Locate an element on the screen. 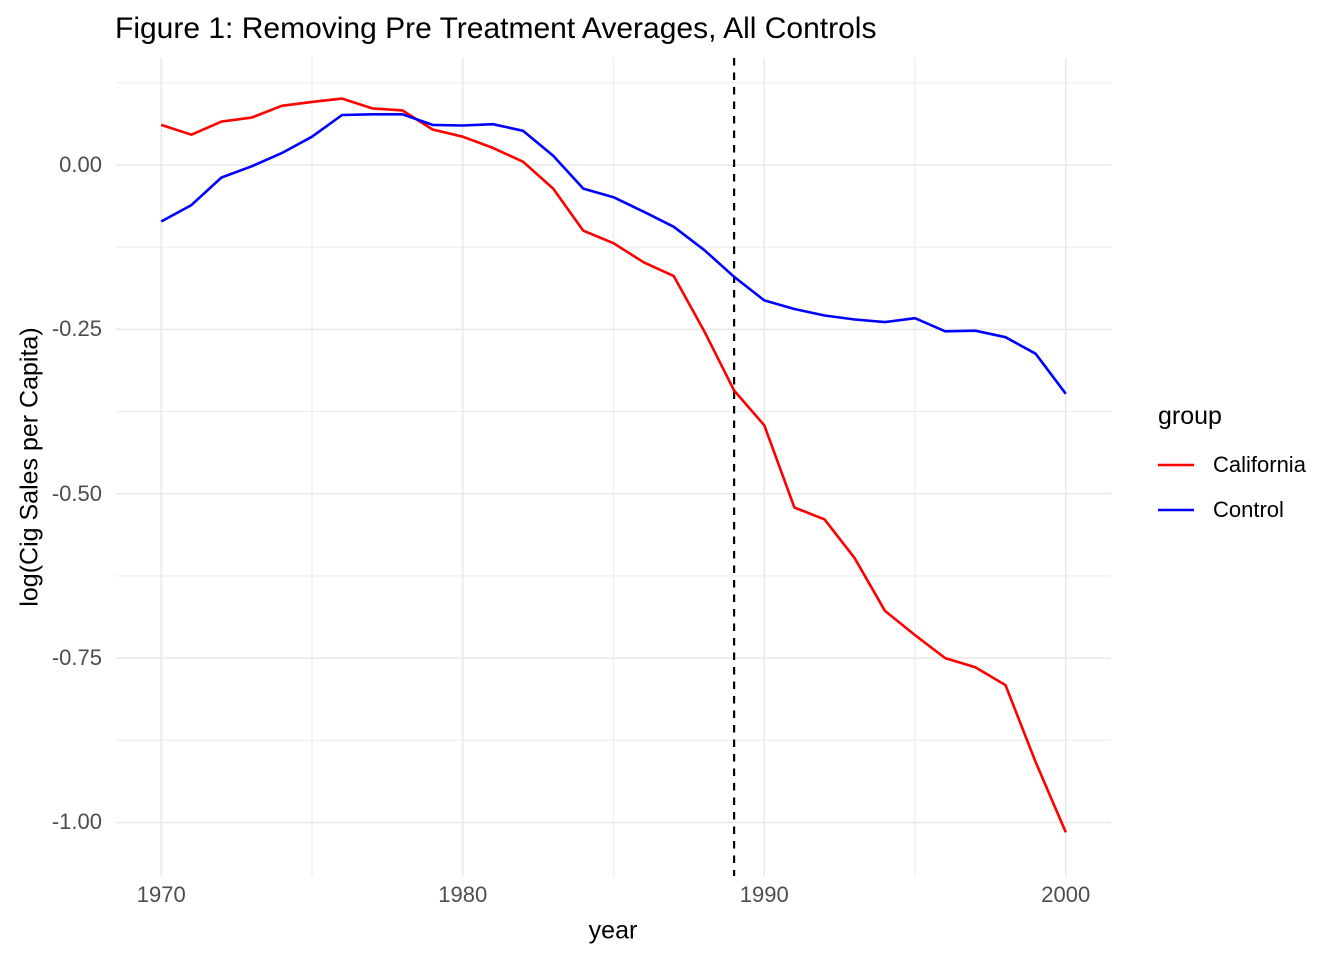  x-tick-label: 1970 is located at coordinates (161, 894).